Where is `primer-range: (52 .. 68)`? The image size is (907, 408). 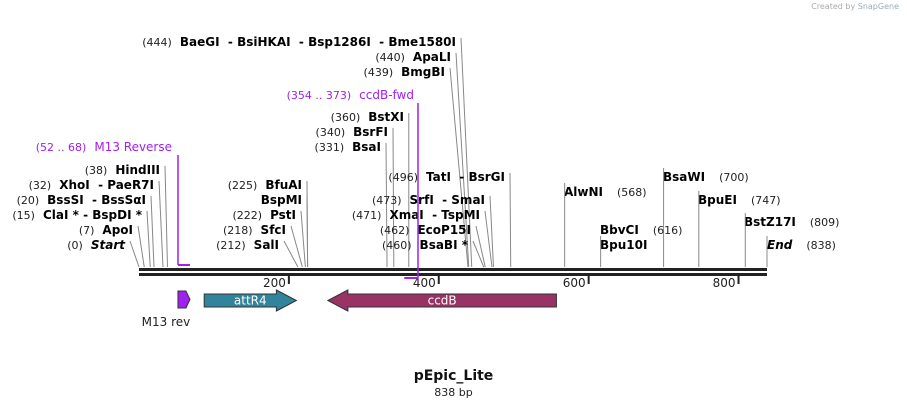 primer-range: (52 .. 68) is located at coordinates (61, 147).